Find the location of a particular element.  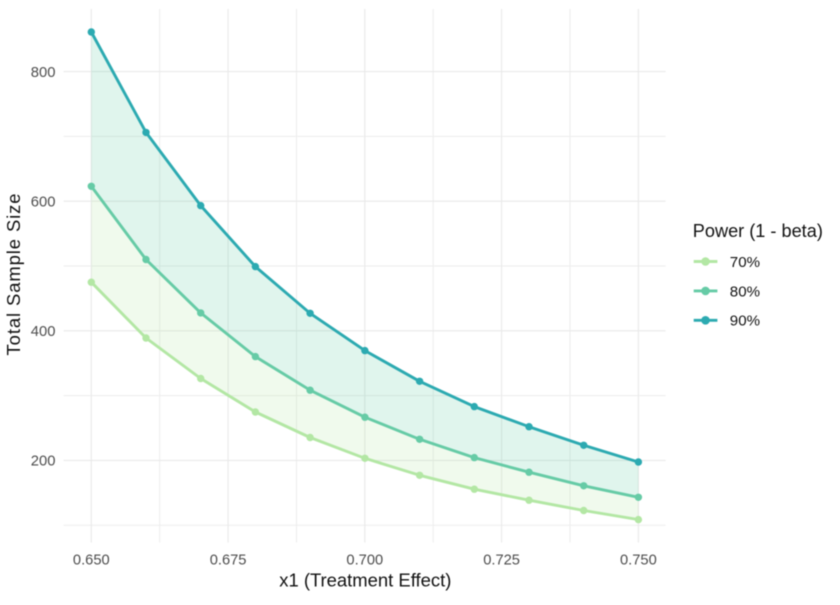

svg-text: 800 is located at coordinates (43, 73).